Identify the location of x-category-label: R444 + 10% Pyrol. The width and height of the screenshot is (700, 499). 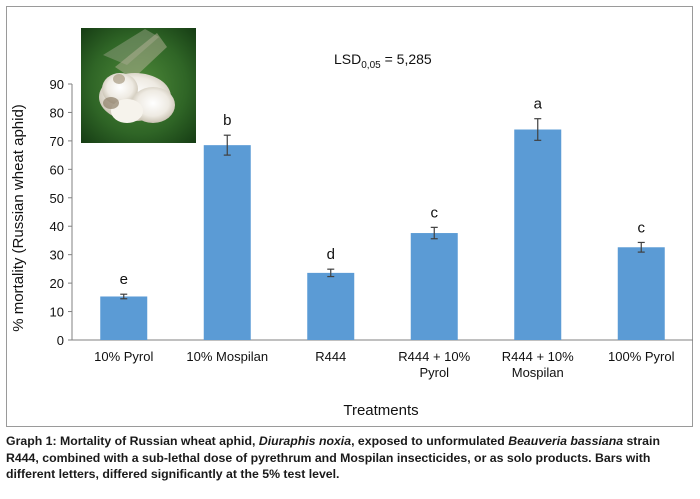
(434, 364).